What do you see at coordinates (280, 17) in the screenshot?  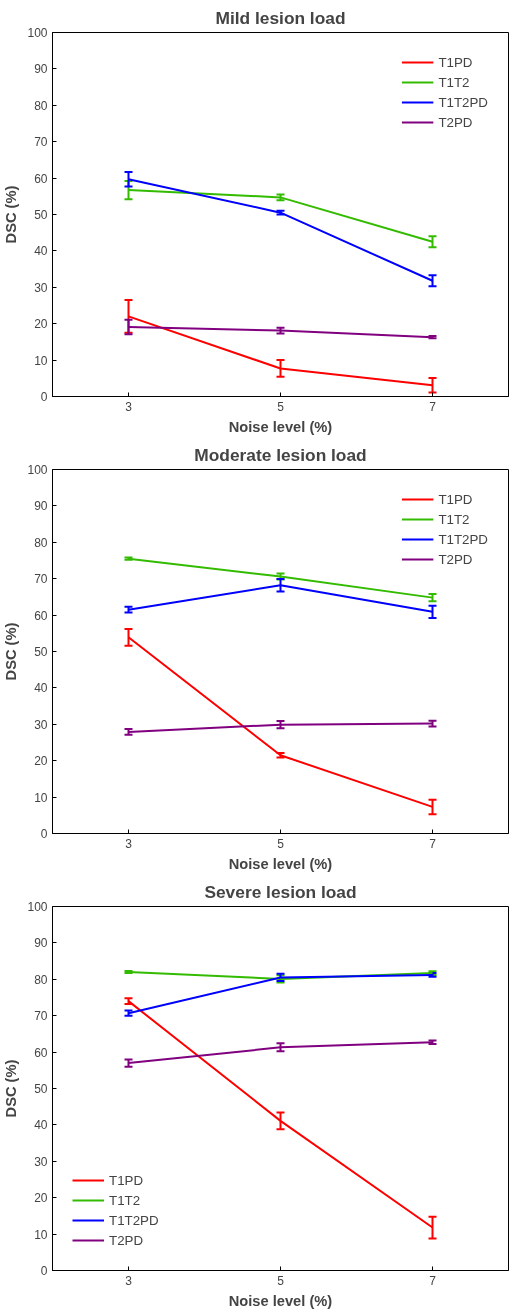 I see `chart-title: Mild lesion load` at bounding box center [280, 17].